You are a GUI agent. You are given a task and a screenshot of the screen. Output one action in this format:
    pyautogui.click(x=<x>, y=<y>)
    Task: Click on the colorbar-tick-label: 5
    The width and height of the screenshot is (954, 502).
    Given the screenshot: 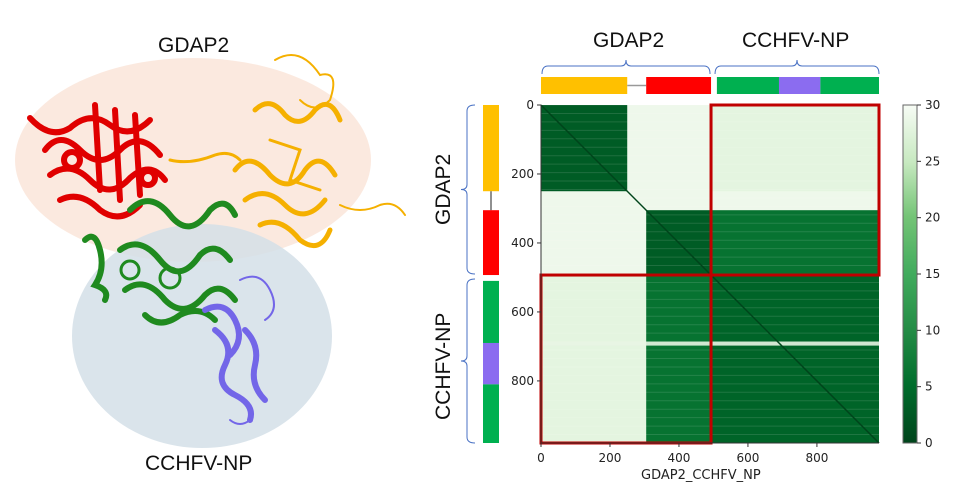 What is the action you would take?
    pyautogui.click(x=929, y=387)
    